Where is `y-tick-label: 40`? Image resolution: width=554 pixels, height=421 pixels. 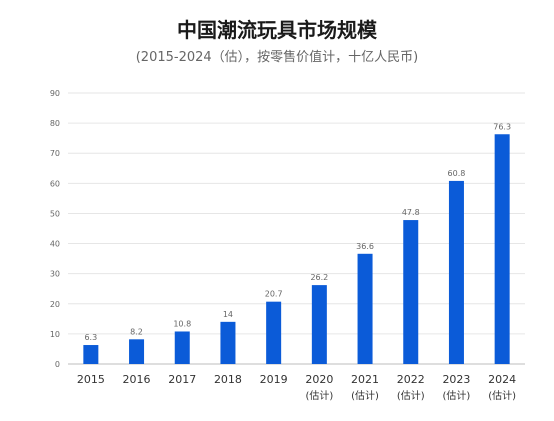
y-tick-label: 40 is located at coordinates (55, 244).